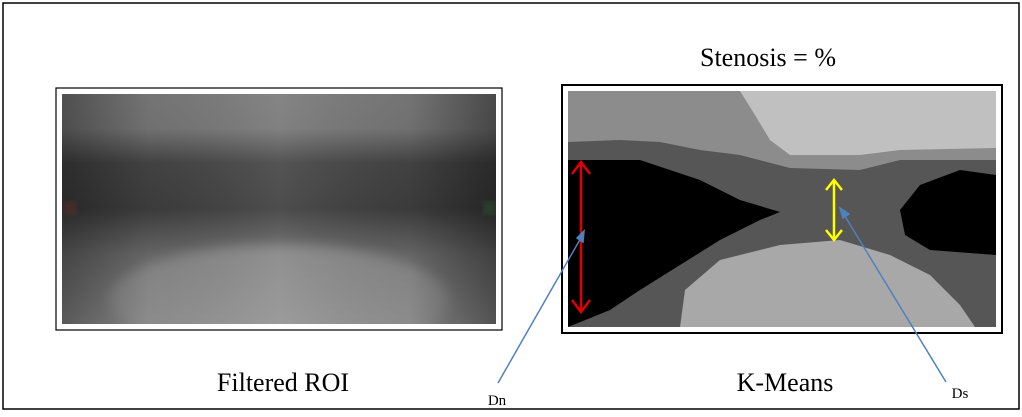 This screenshot has width=1022, height=417. What do you see at coordinates (497, 401) in the screenshot?
I see `annotation: Dn` at bounding box center [497, 401].